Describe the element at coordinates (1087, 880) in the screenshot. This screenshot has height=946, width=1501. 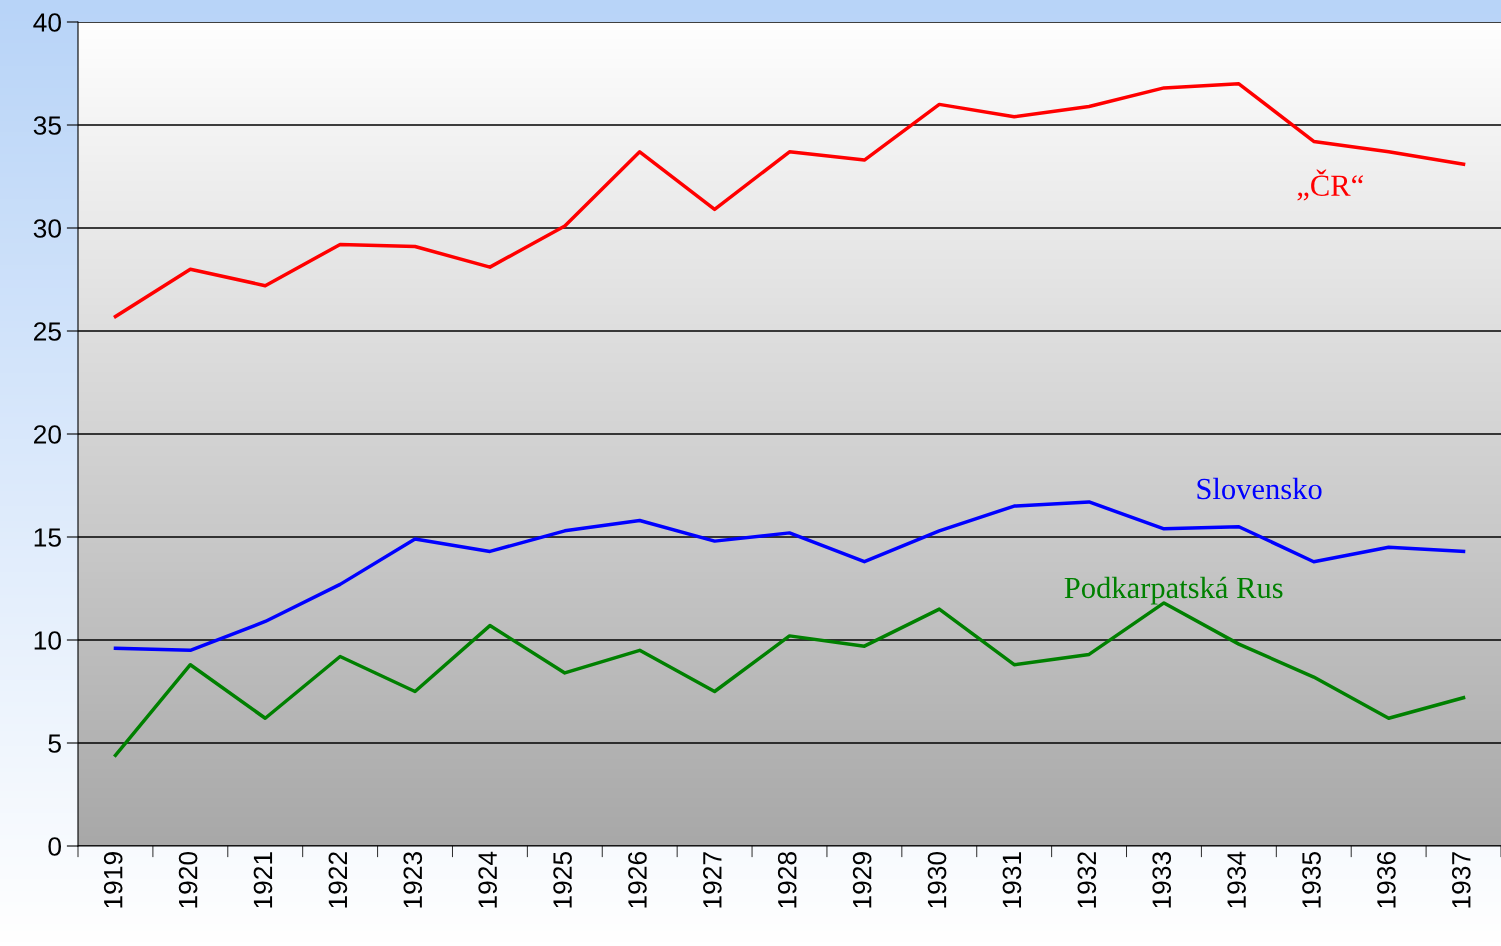
I see `x-tick-label: 1932` at that location.